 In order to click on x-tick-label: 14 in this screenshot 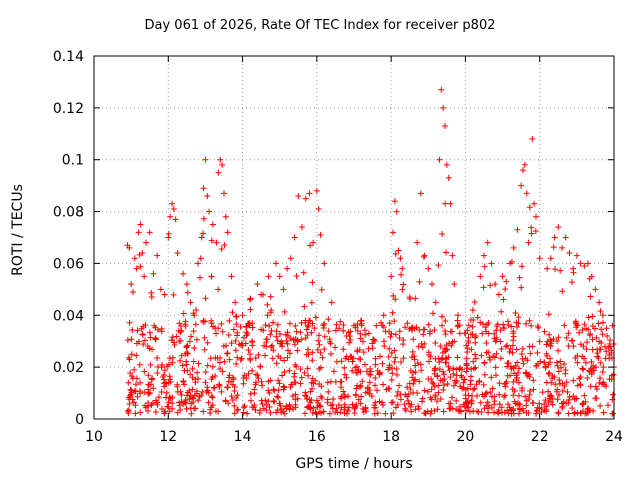, I will do `click(243, 437)`.